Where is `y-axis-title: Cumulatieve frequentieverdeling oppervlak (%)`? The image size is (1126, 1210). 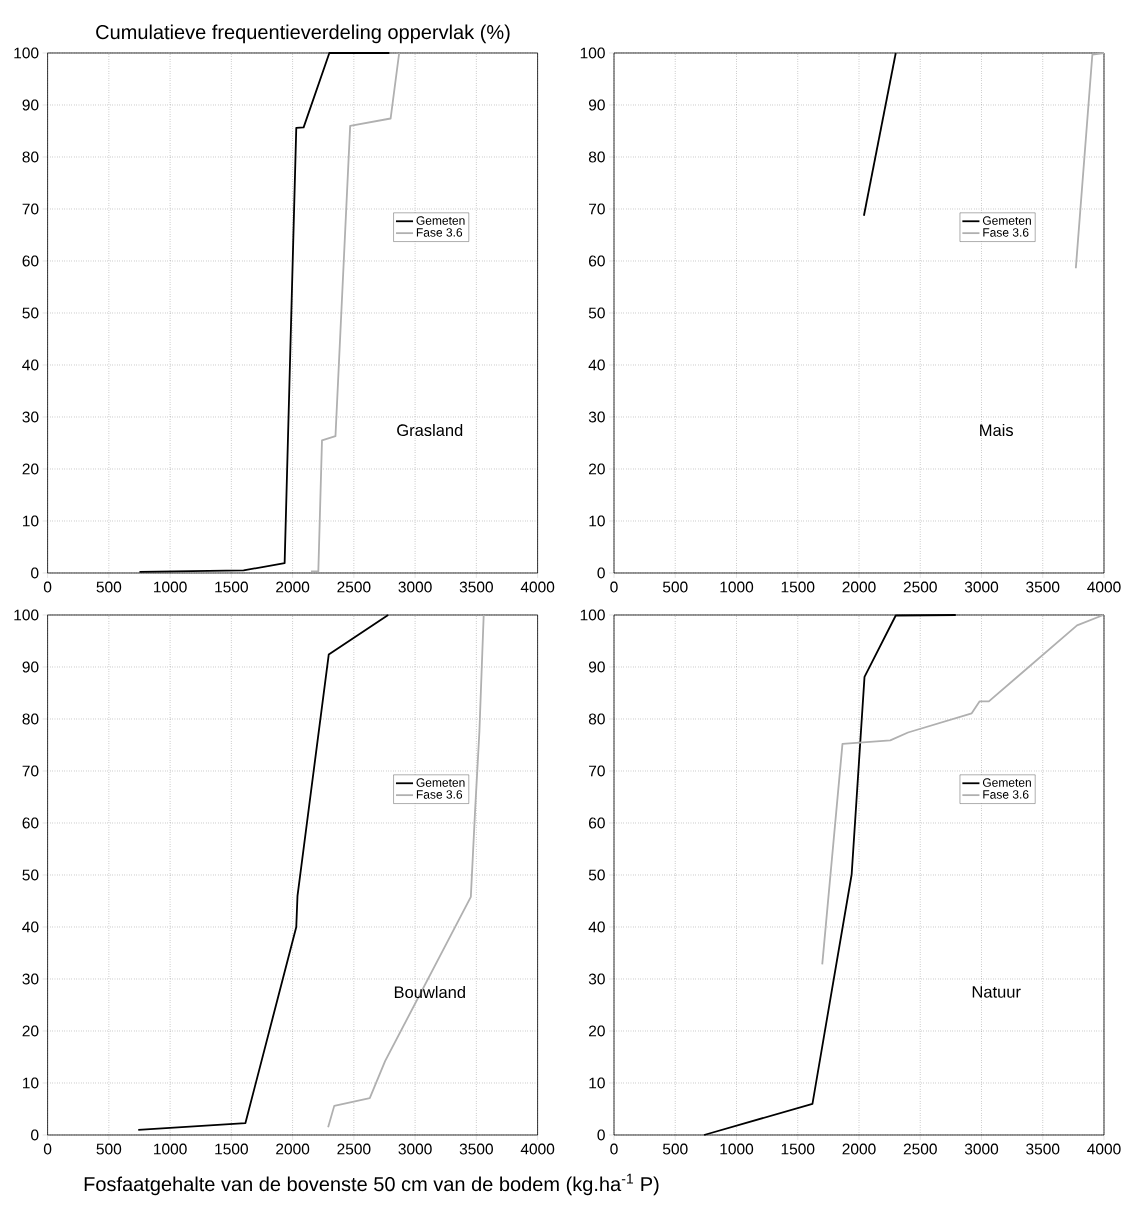
y-axis-title: Cumulatieve frequentieverdeling oppervlak (%) is located at coordinates (303, 34).